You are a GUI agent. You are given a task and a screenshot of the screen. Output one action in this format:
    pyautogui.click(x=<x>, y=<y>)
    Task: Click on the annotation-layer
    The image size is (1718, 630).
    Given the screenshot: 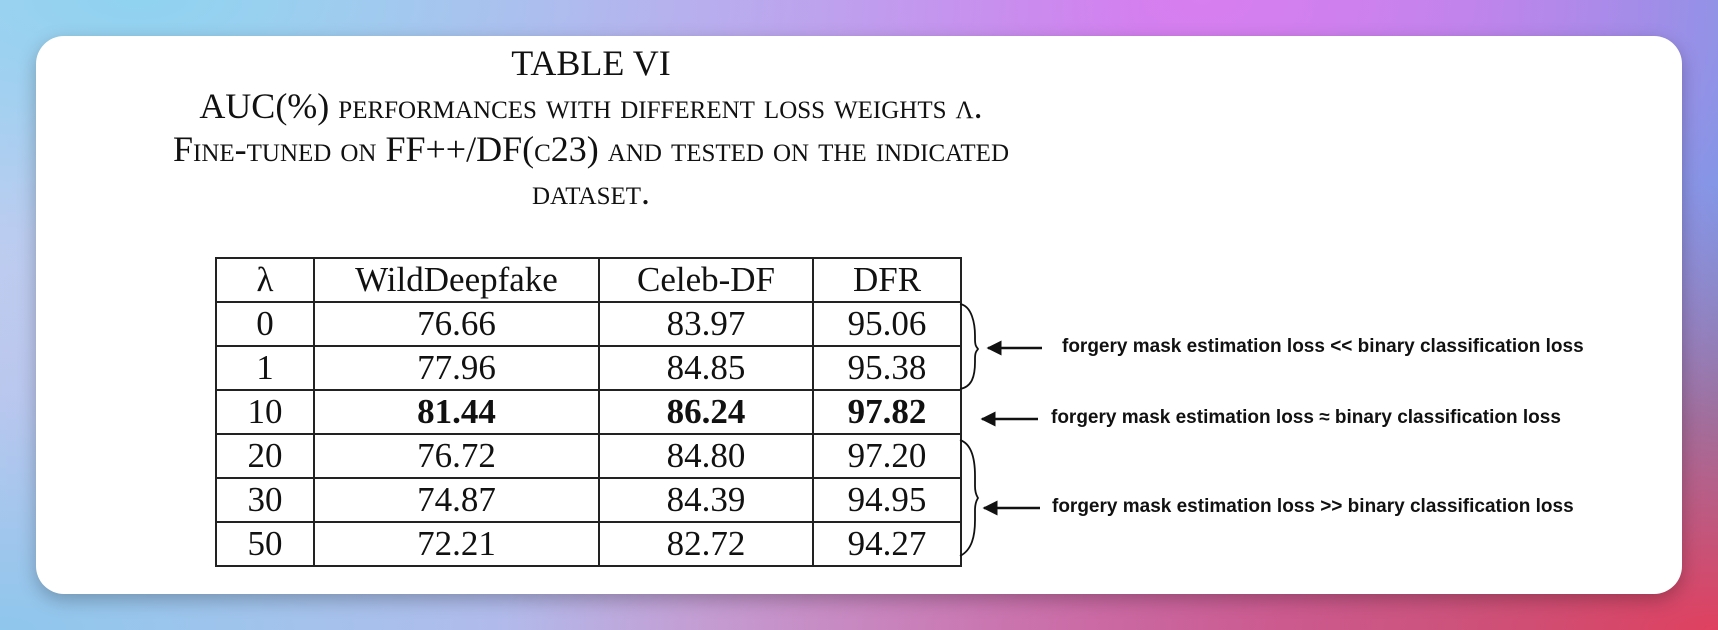 What is the action you would take?
    pyautogui.click(x=1000, y=430)
    